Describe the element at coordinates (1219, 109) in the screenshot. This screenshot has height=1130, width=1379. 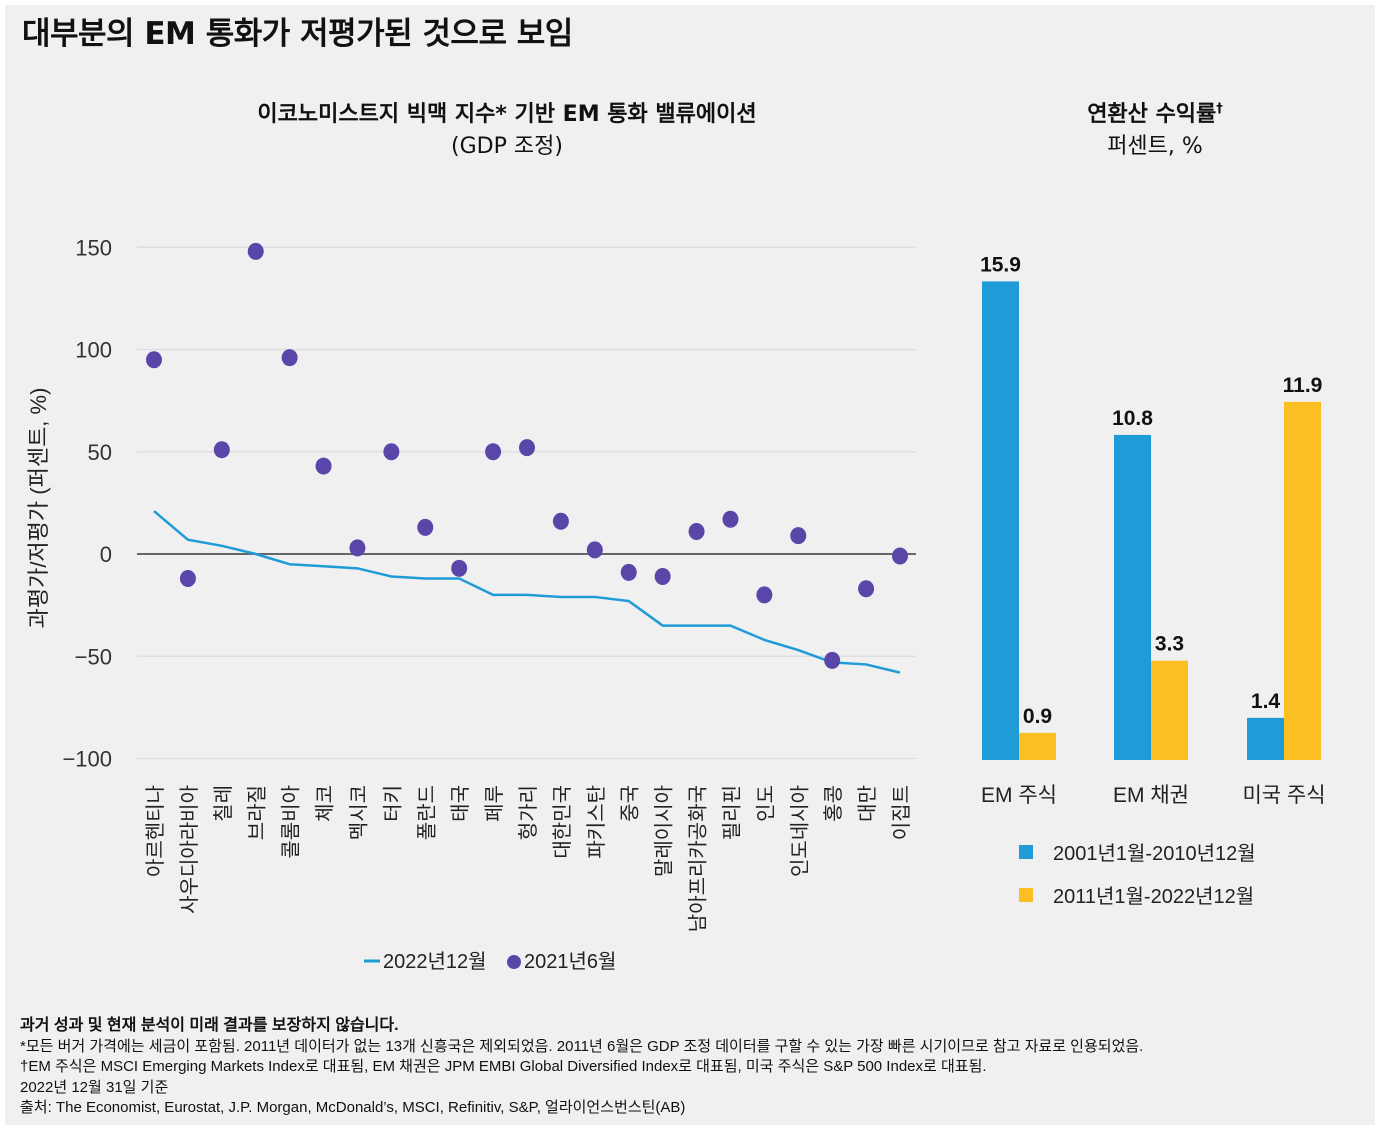
I see `dagger-mark: †` at that location.